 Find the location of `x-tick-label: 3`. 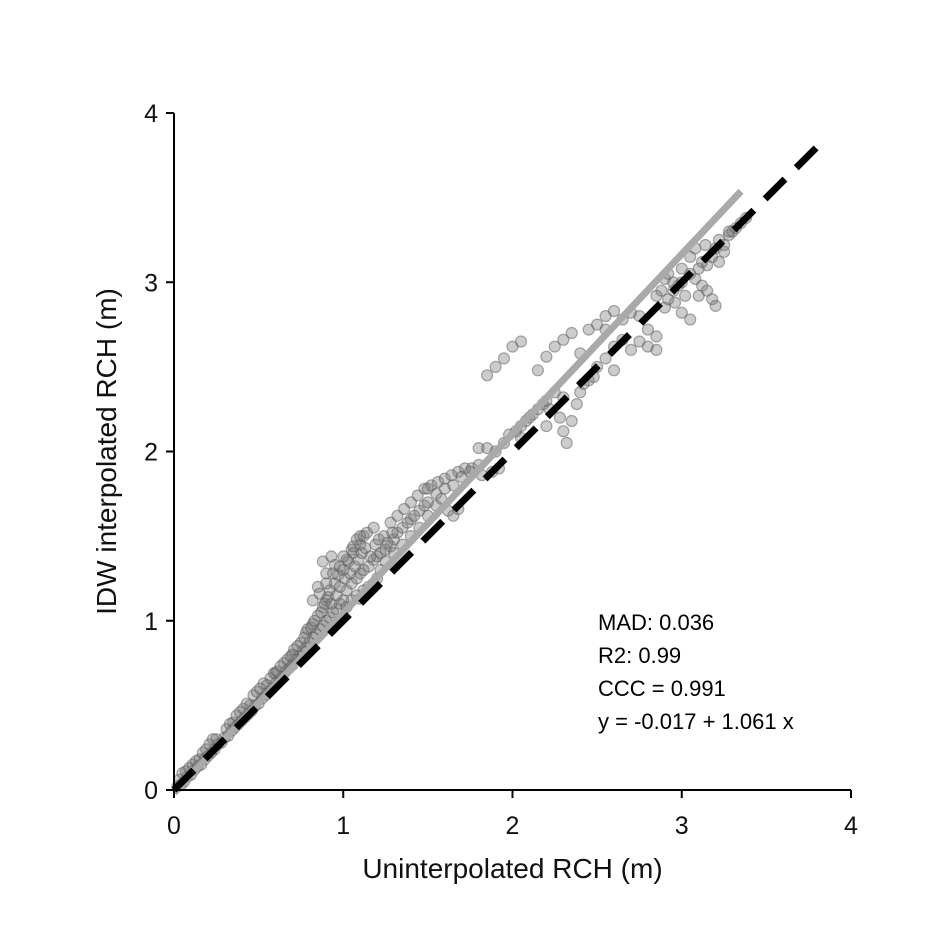

x-tick-label: 3 is located at coordinates (682, 826).